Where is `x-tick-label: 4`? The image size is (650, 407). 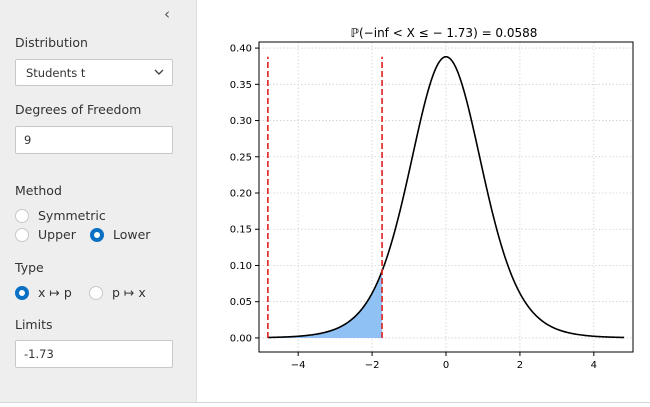
x-tick-label: 4 is located at coordinates (594, 365).